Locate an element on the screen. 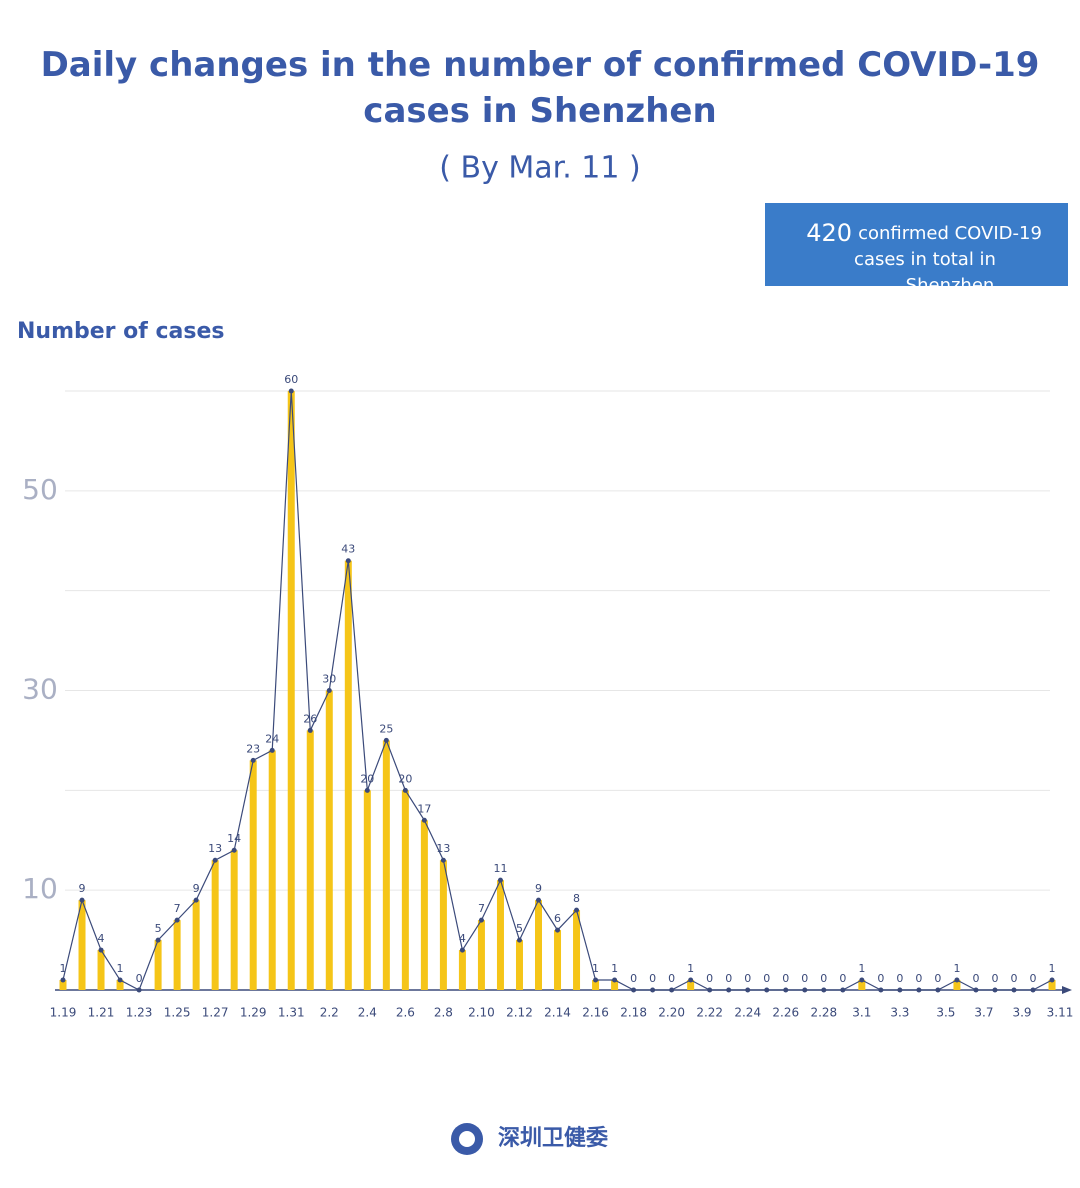  x-tick-label: 2.26 is located at coordinates (785, 1013).